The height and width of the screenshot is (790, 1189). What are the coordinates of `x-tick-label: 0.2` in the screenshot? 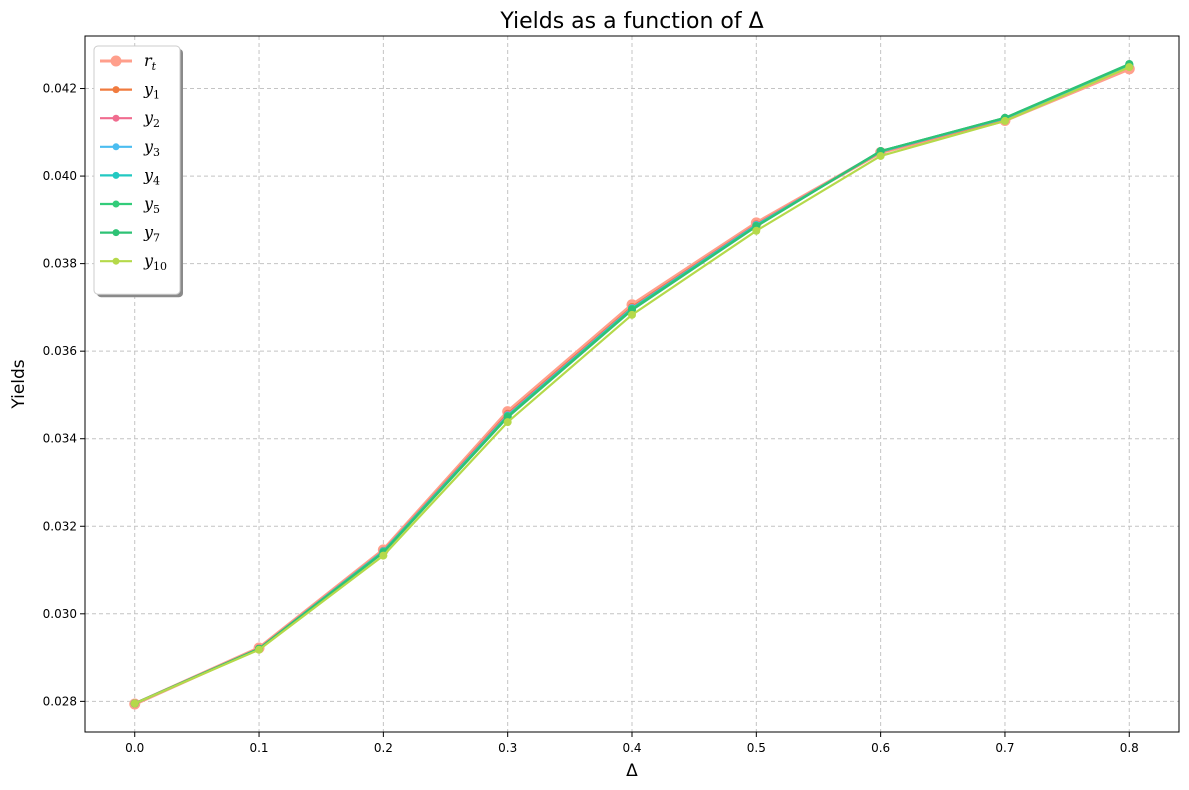 It's located at (383, 748).